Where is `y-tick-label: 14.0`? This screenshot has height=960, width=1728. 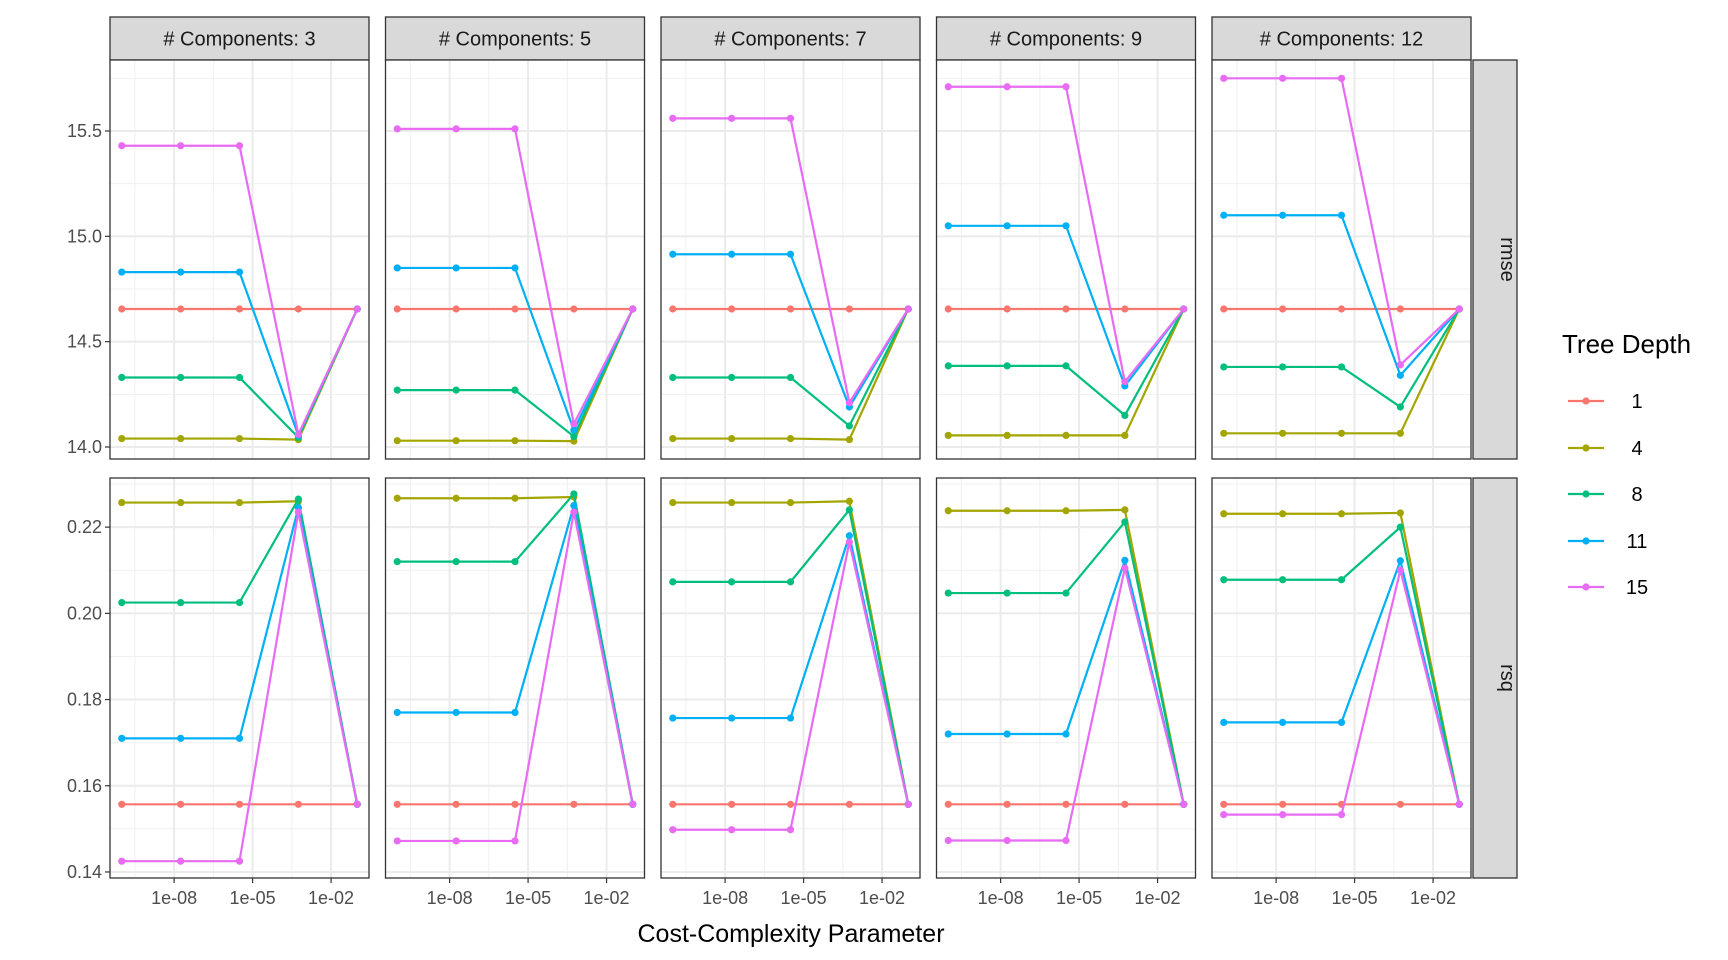 y-tick-label: 14.0 is located at coordinates (84, 447).